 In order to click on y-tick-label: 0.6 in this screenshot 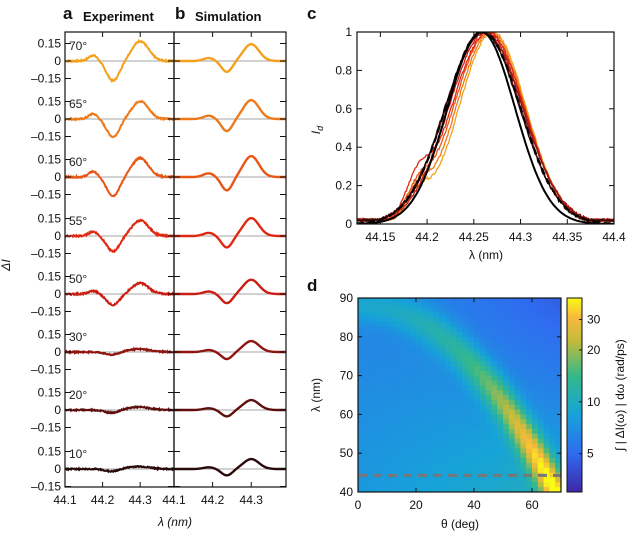, I will do `click(343, 109)`.